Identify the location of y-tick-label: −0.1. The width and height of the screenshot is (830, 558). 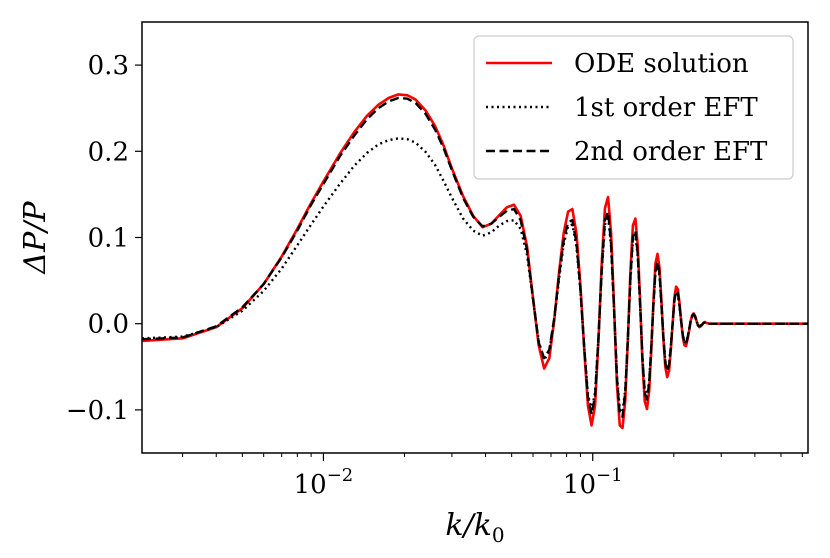
(97, 411).